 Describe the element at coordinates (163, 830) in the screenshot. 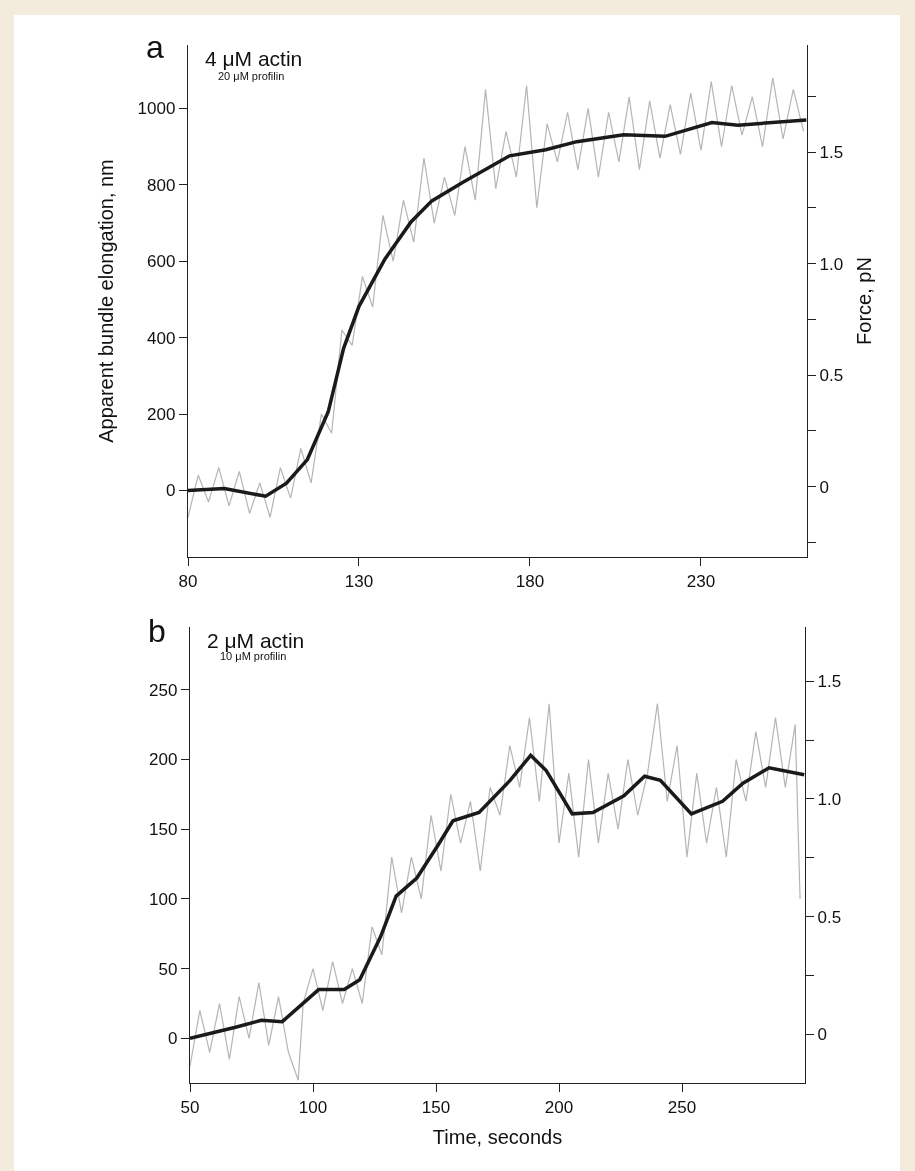

I see `y-tick-label: 150` at that location.